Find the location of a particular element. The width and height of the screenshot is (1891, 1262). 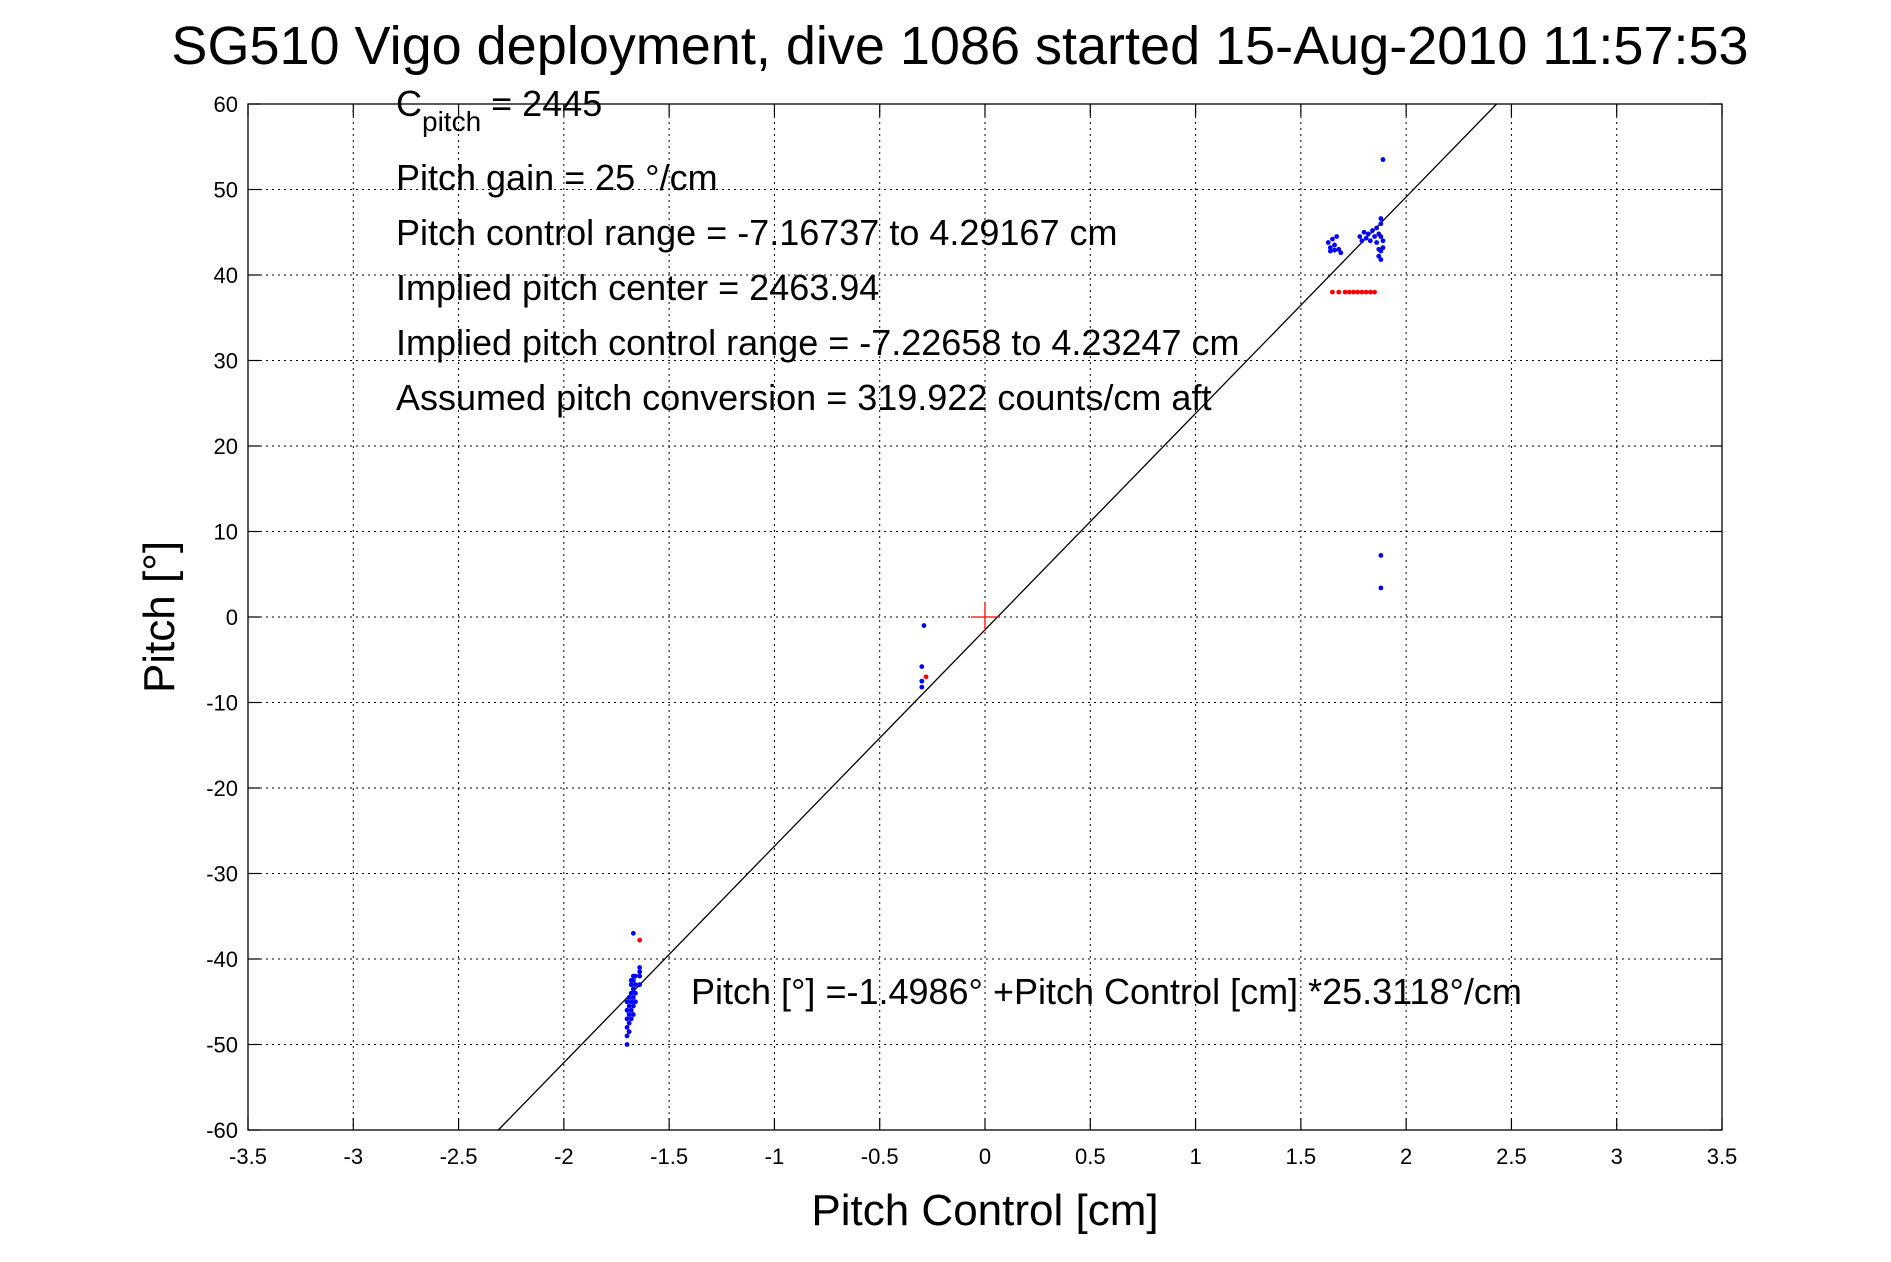

annotation-cpitch: Cpitch = 2445 is located at coordinates (499, 110).